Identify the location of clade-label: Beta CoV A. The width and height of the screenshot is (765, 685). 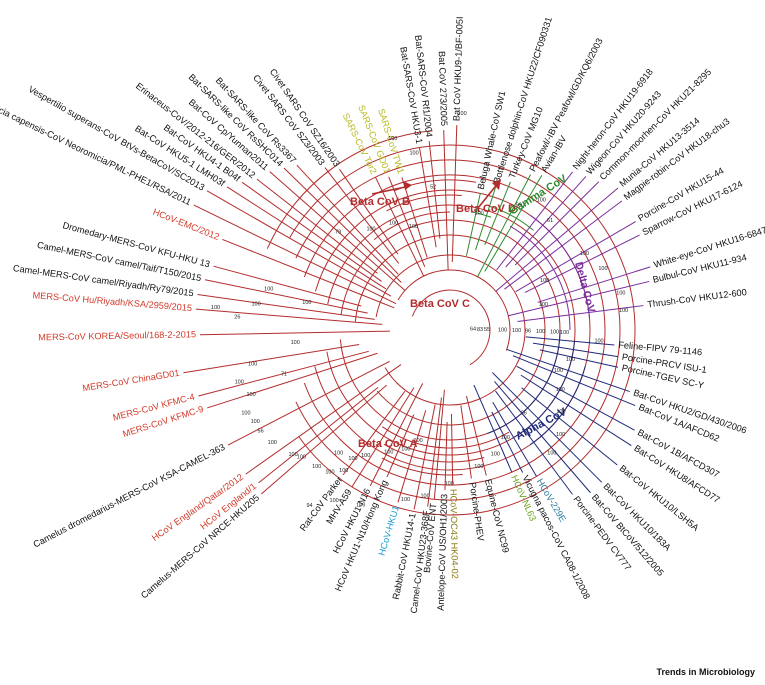
(388, 444).